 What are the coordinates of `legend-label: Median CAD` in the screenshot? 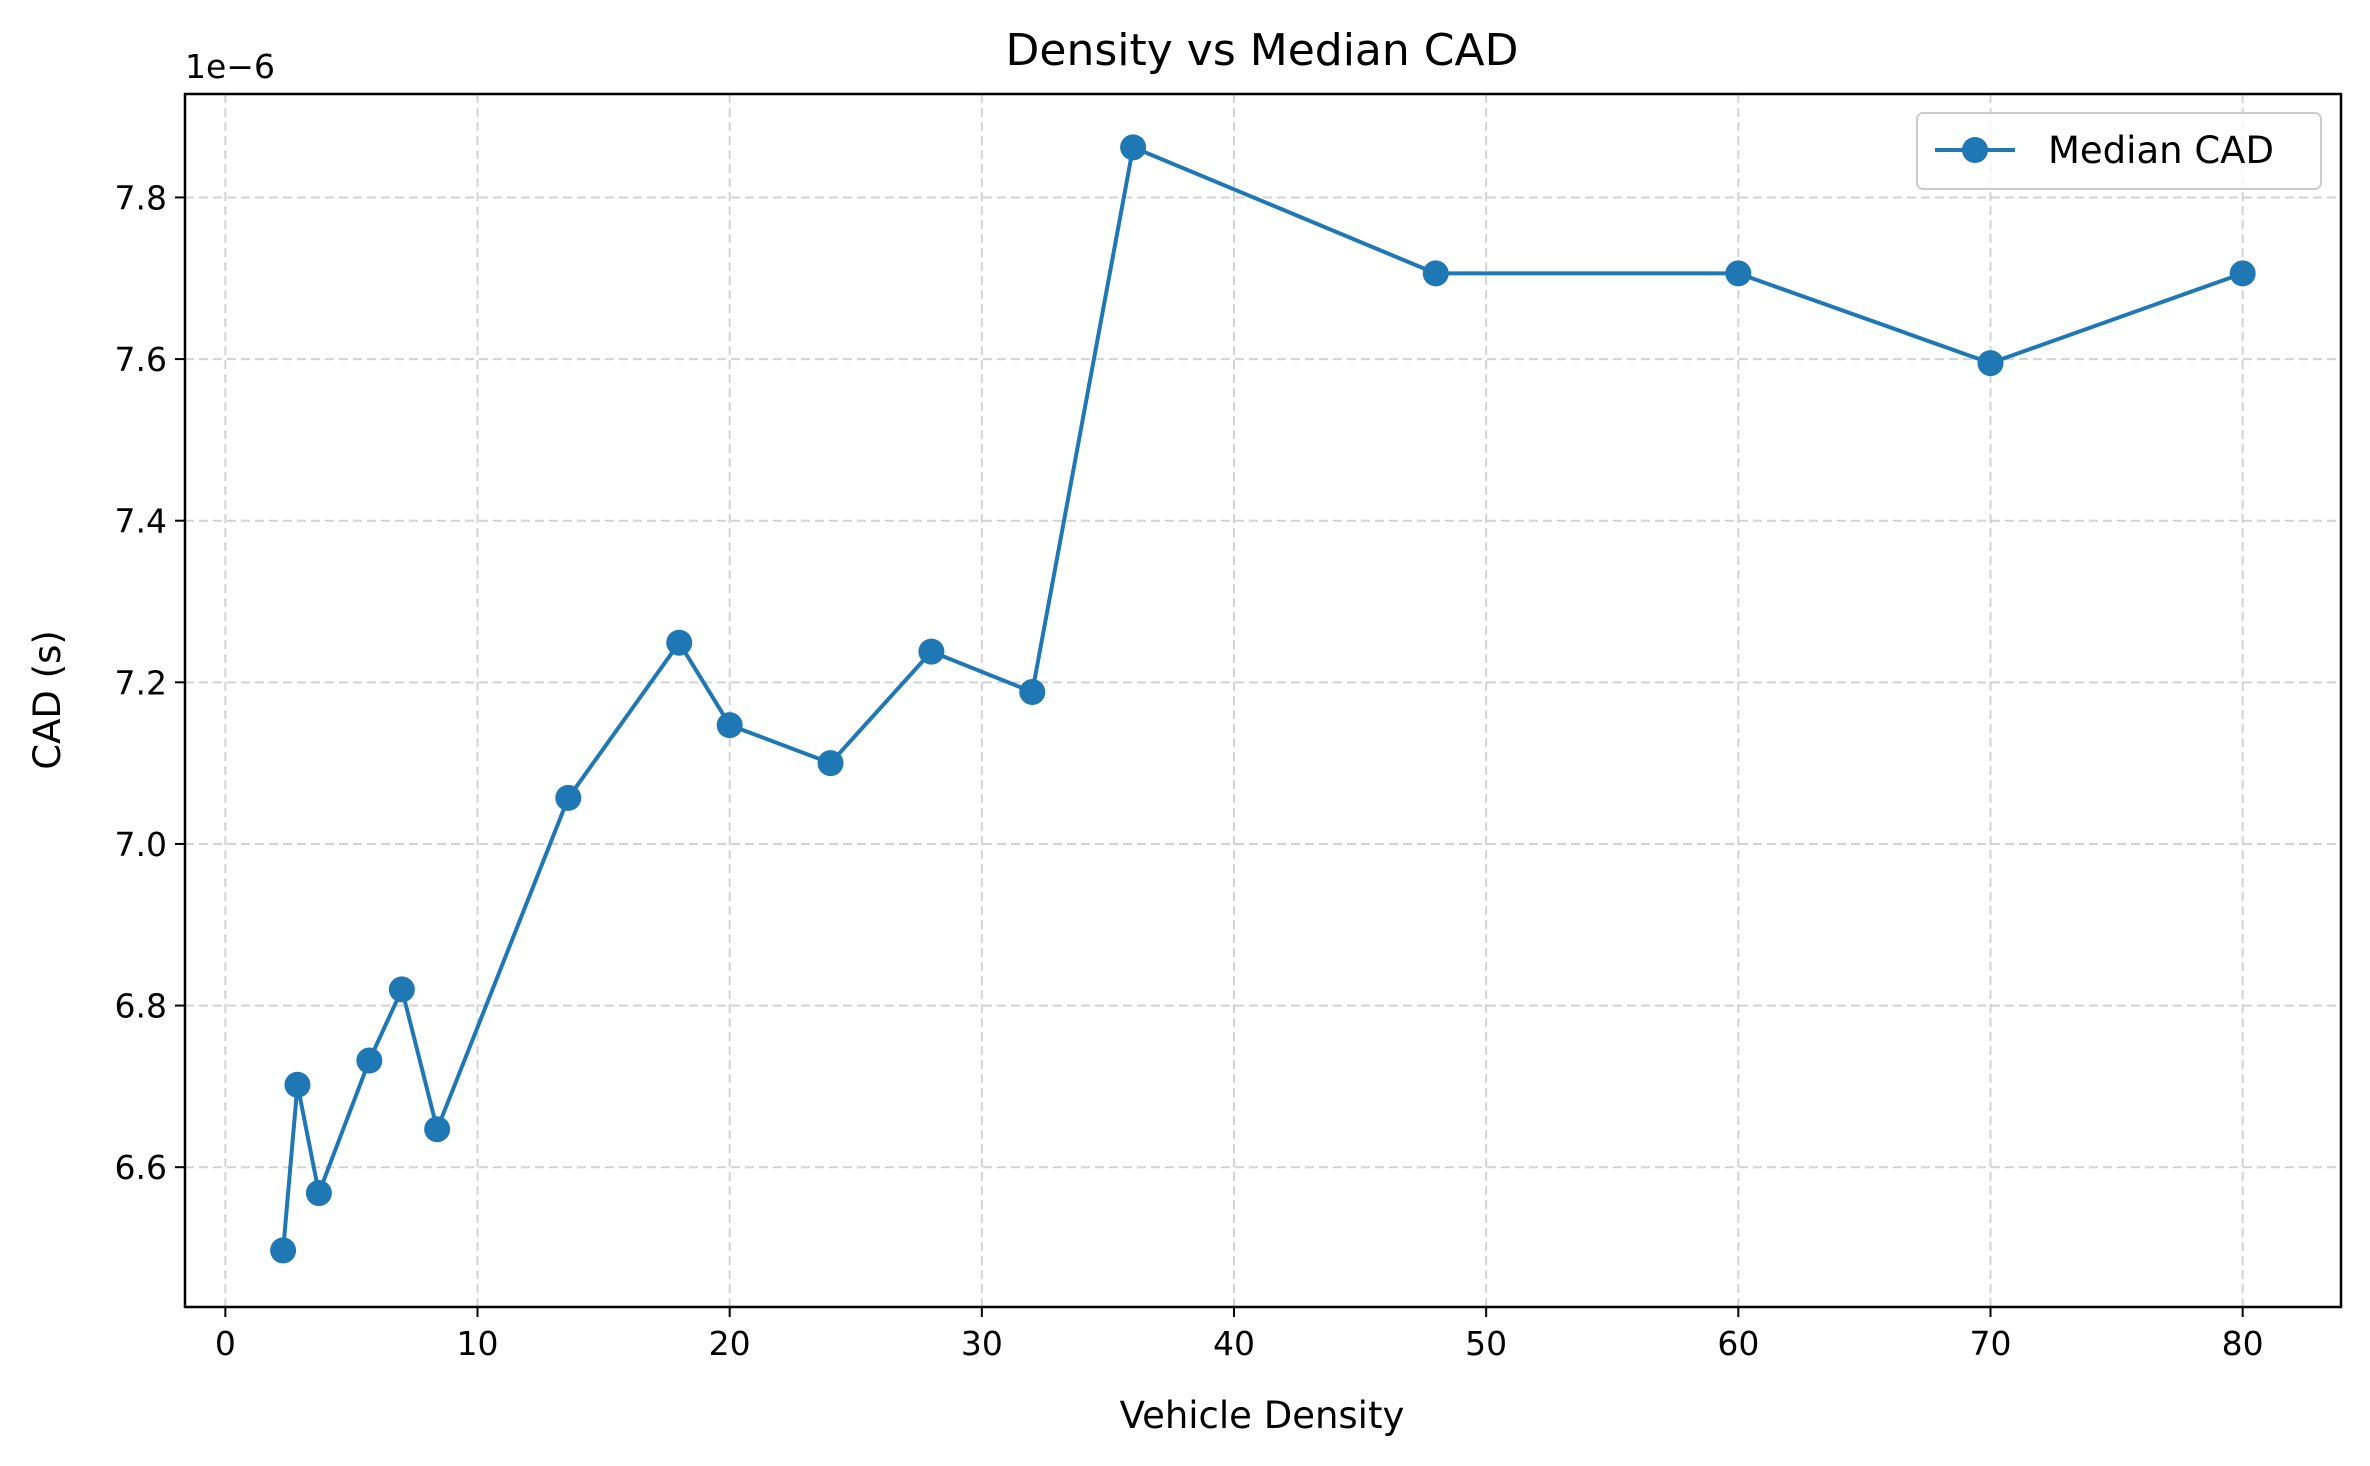 It's located at (2161, 150).